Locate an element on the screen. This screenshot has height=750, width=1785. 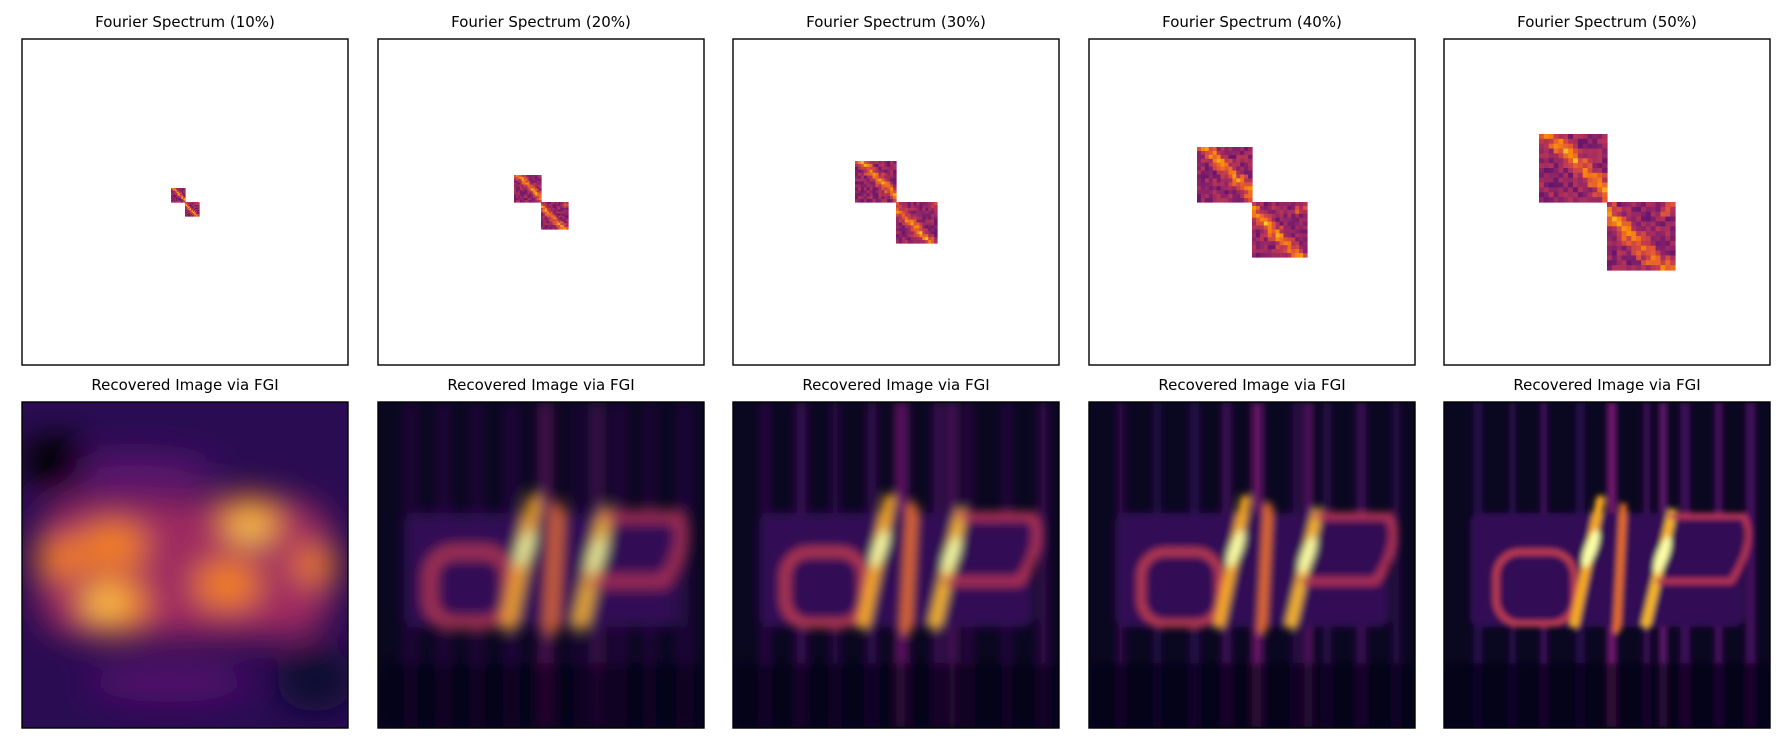
panel-title: Fourier Spectrum (10%) is located at coordinates (185, 22).